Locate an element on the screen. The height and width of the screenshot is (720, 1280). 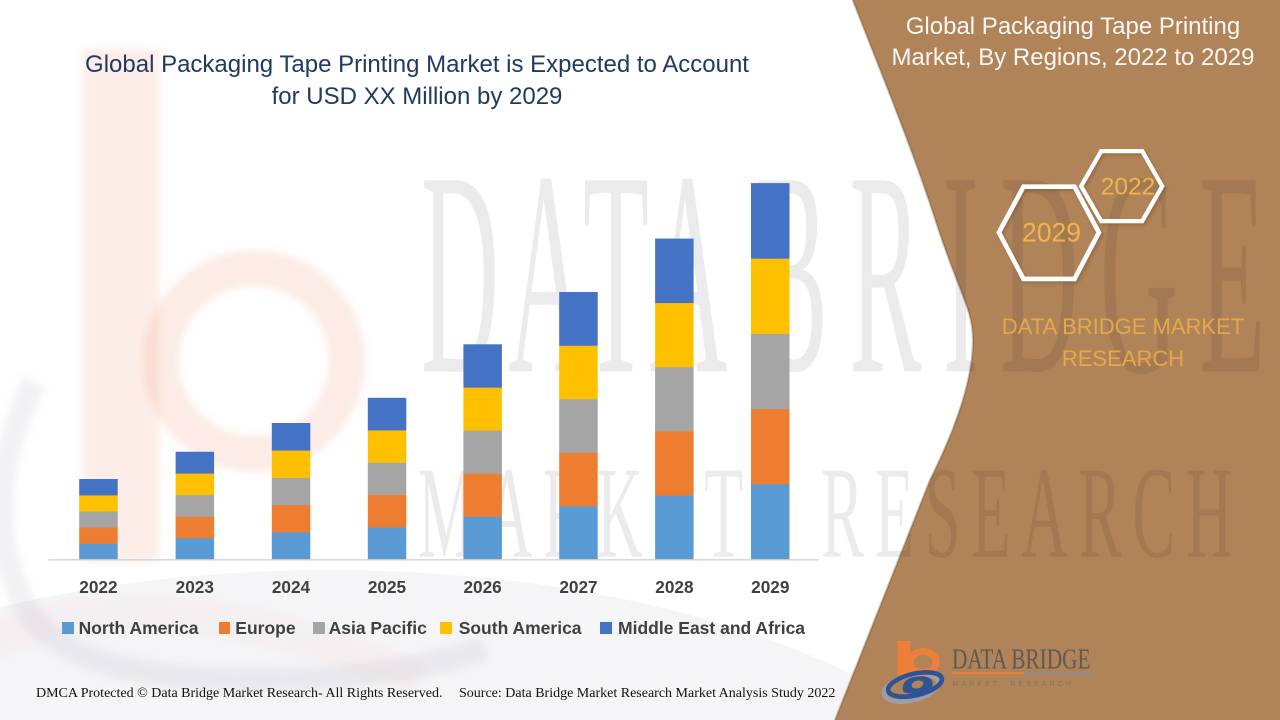
svg-text: MARKET RESEARCH is located at coordinates (1014, 684).